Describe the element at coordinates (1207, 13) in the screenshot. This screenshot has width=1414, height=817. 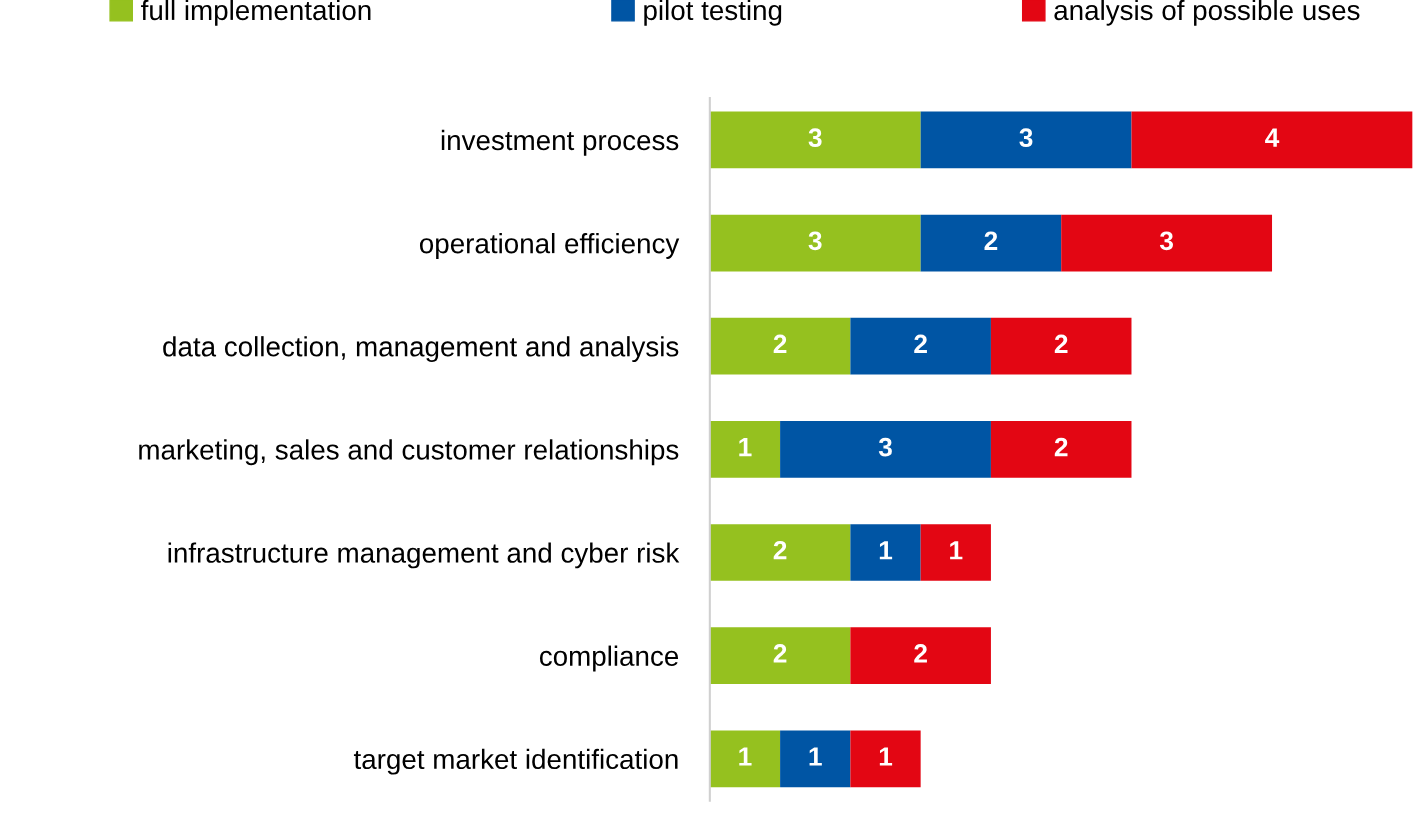
I see `legend-label: analysis of possible uses` at that location.